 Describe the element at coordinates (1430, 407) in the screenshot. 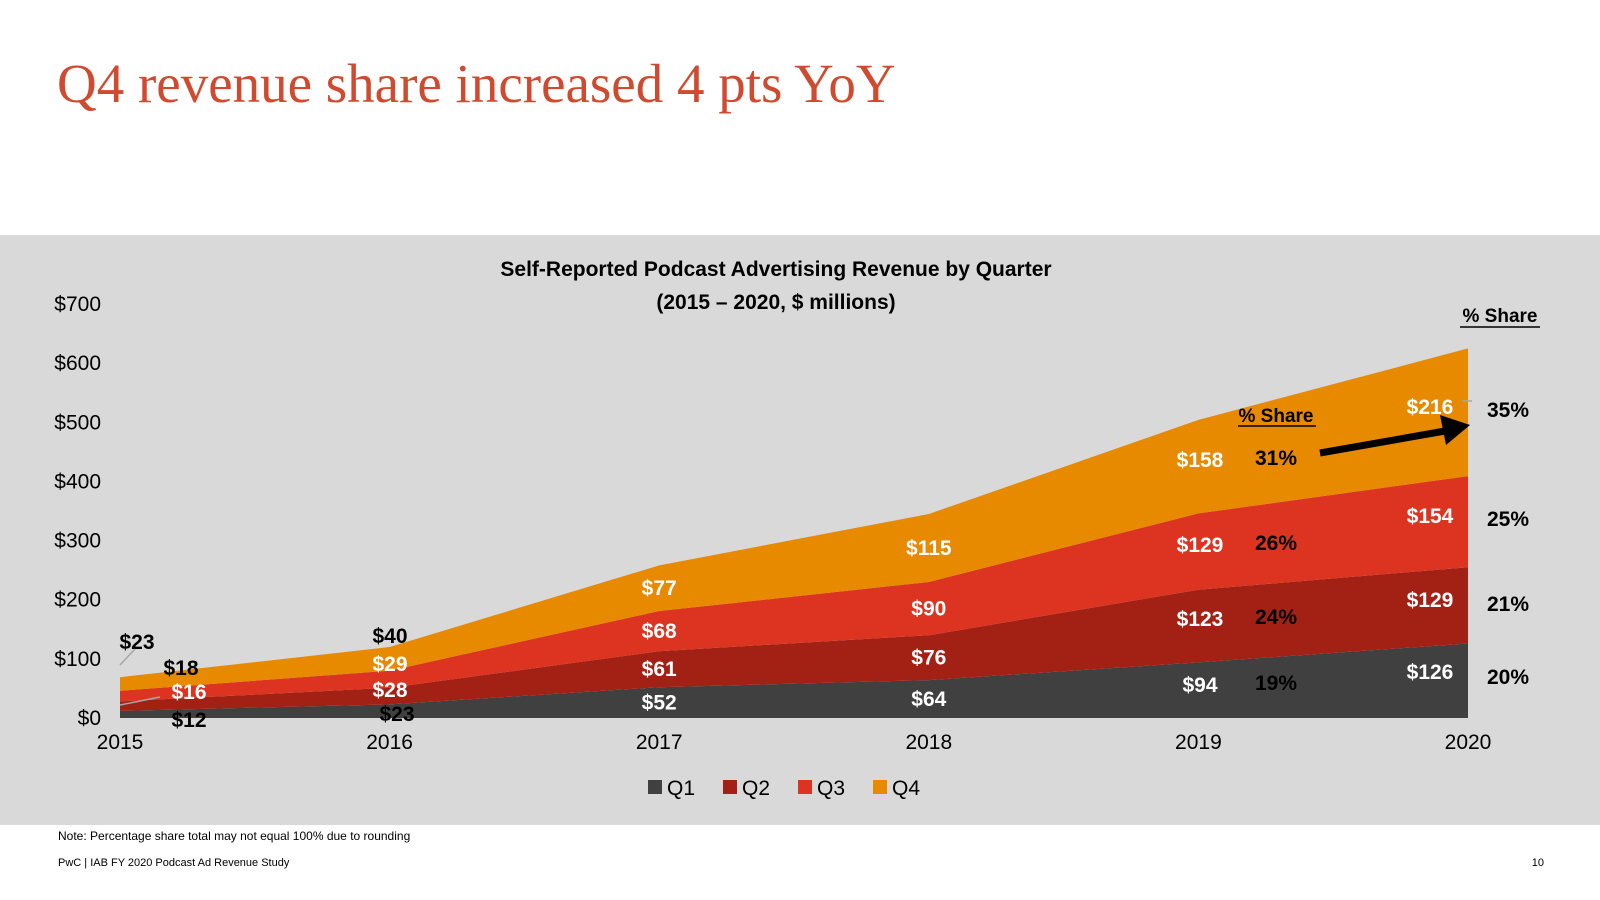

I see `data-label-q4: $216` at that location.